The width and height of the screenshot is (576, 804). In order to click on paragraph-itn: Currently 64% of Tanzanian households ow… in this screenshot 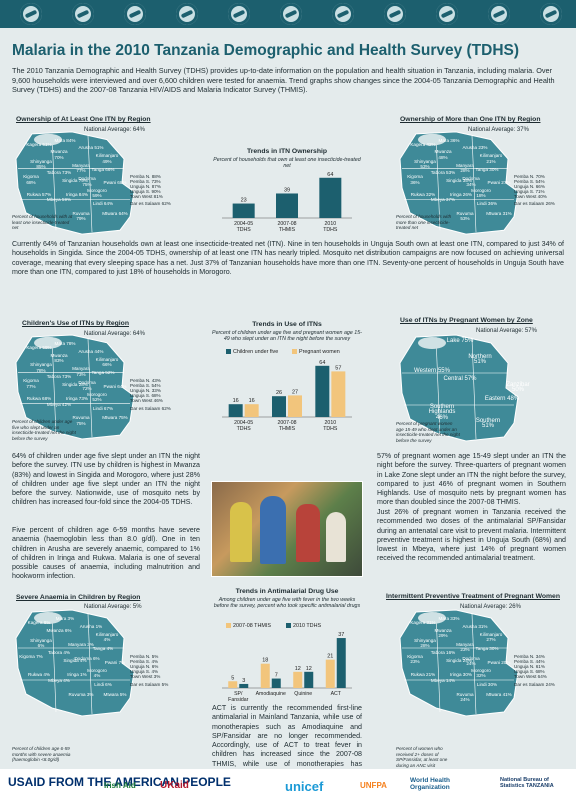, I will do `click(288, 258)`.